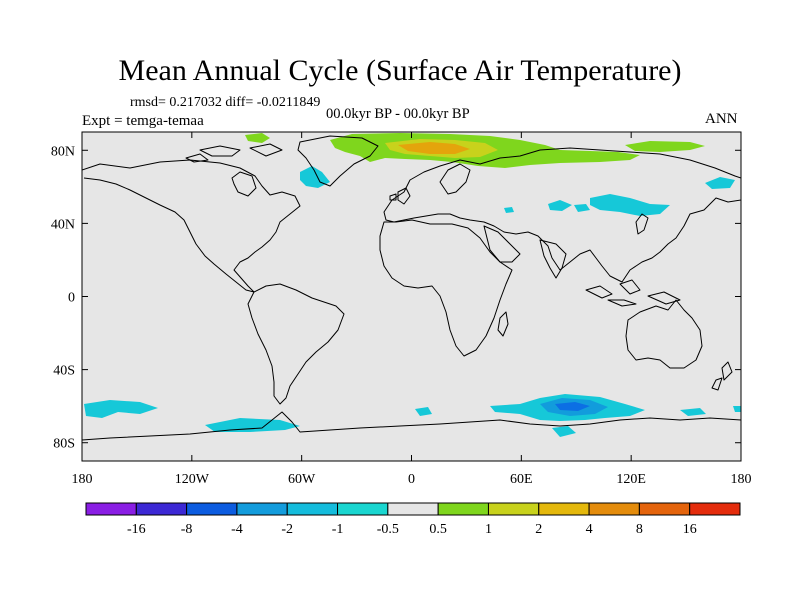  Describe the element at coordinates (136, 529) in the screenshot. I see `colorbar-label: -16` at that location.